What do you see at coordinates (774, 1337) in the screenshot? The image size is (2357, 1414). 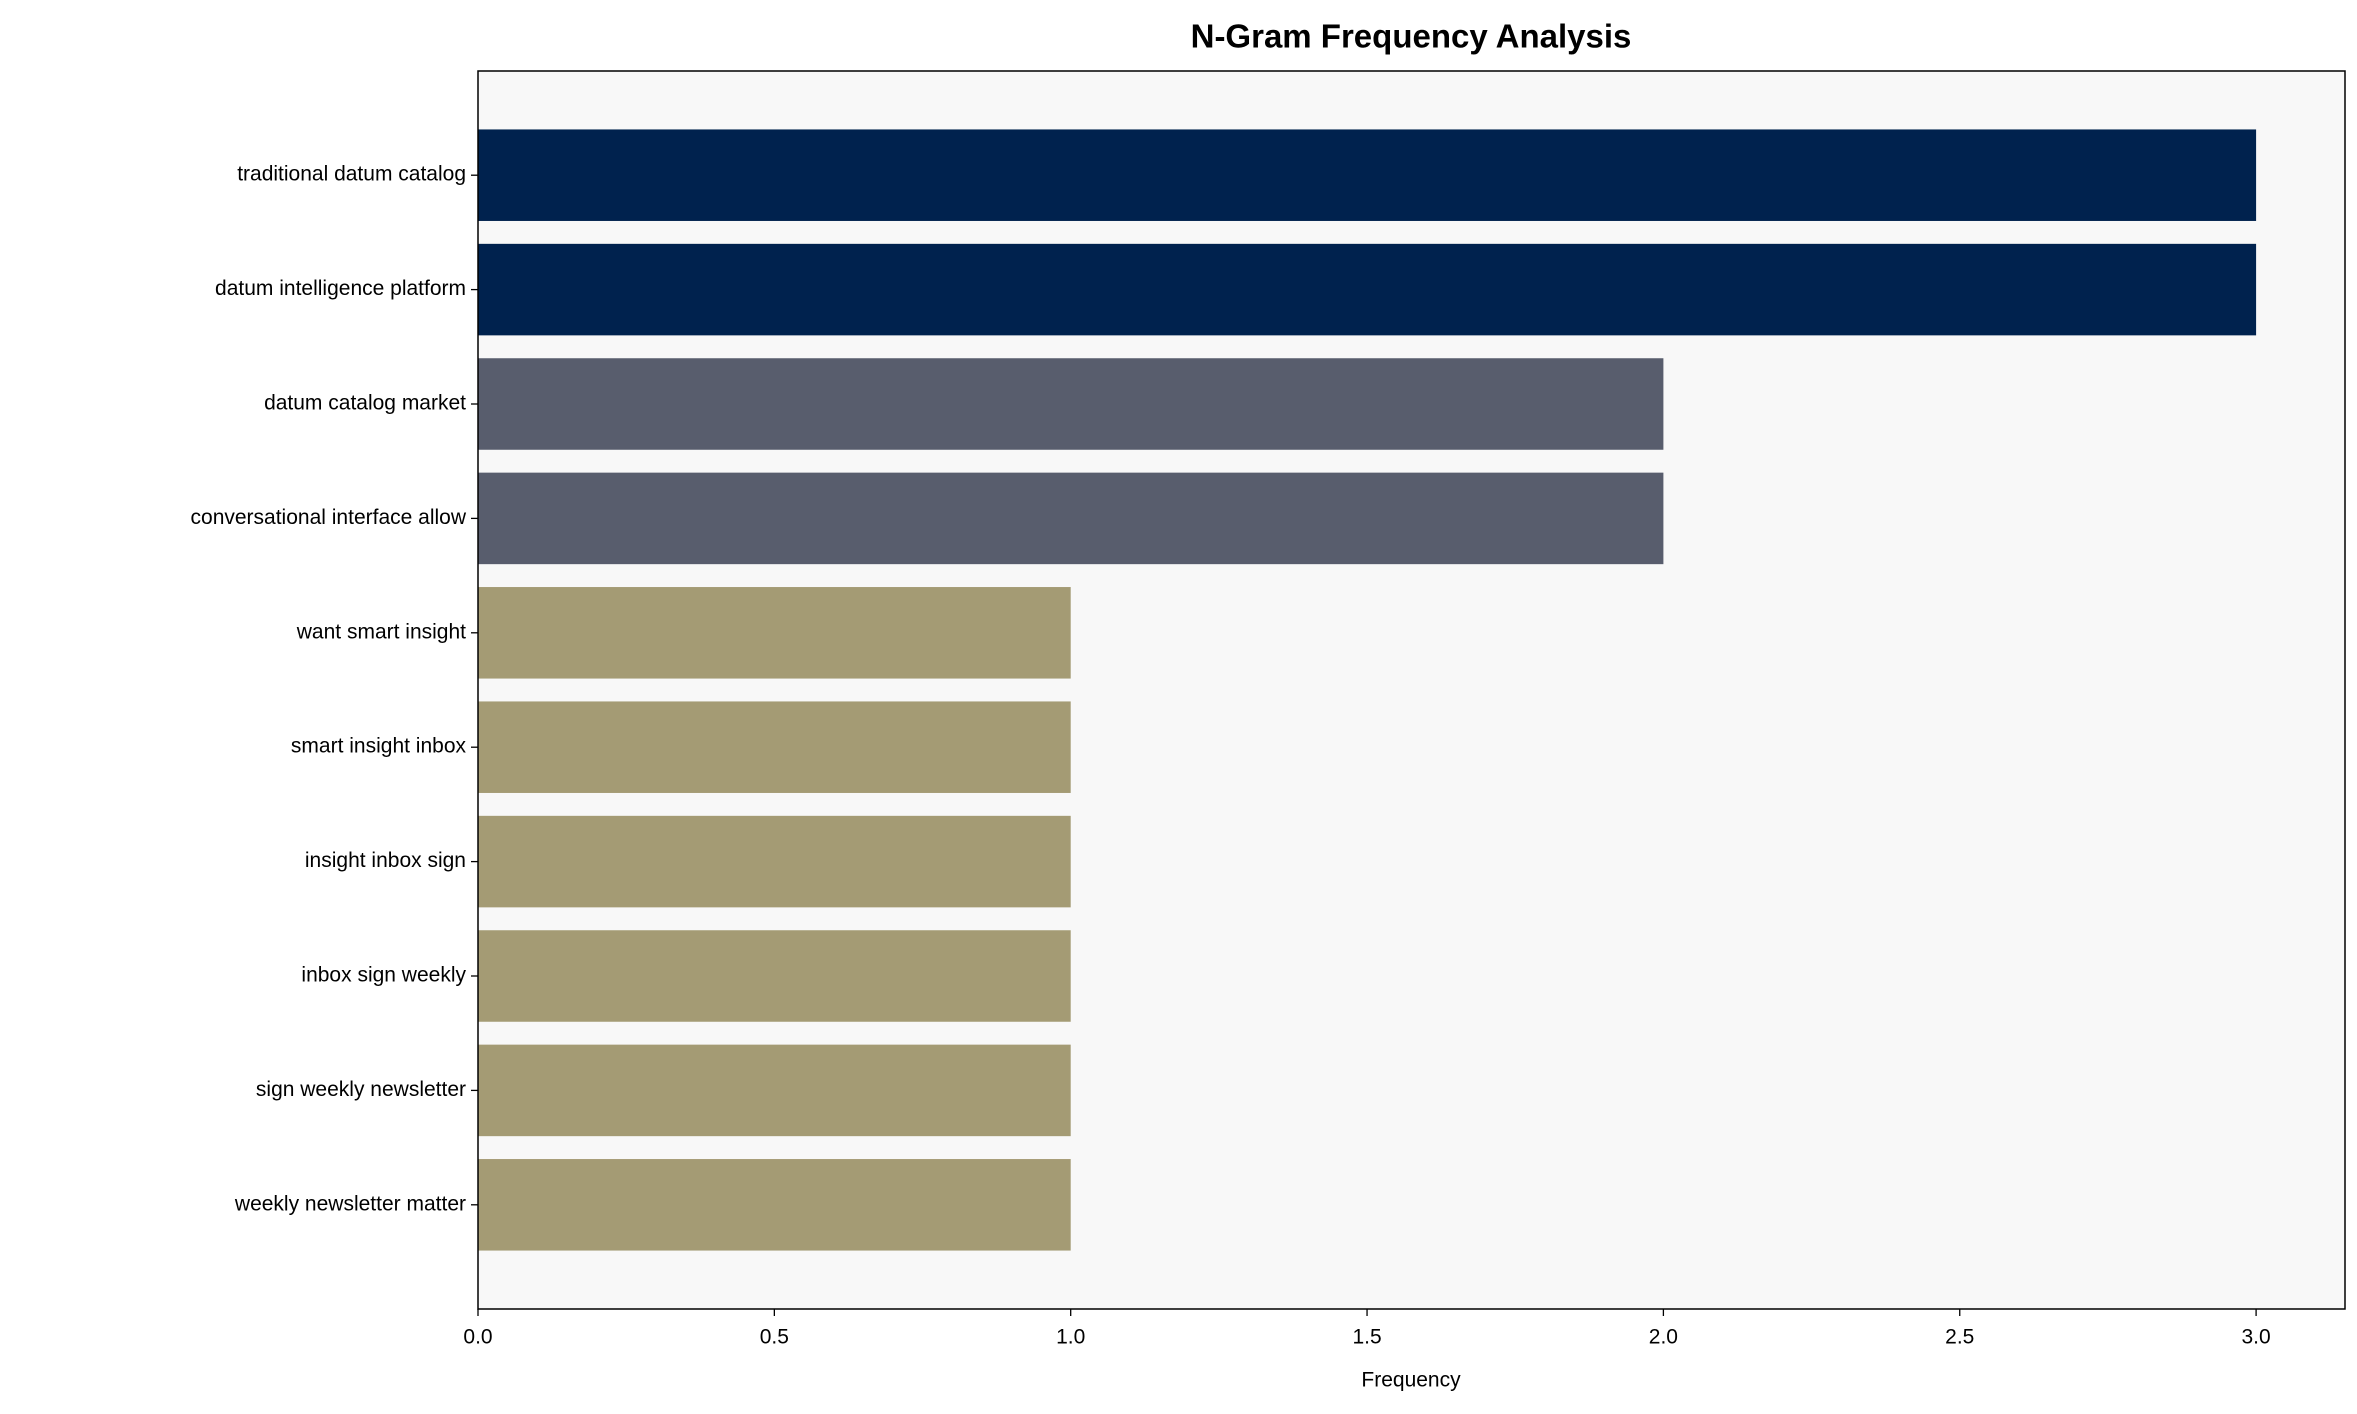 I see `x-tick-label: 0.5` at bounding box center [774, 1337].